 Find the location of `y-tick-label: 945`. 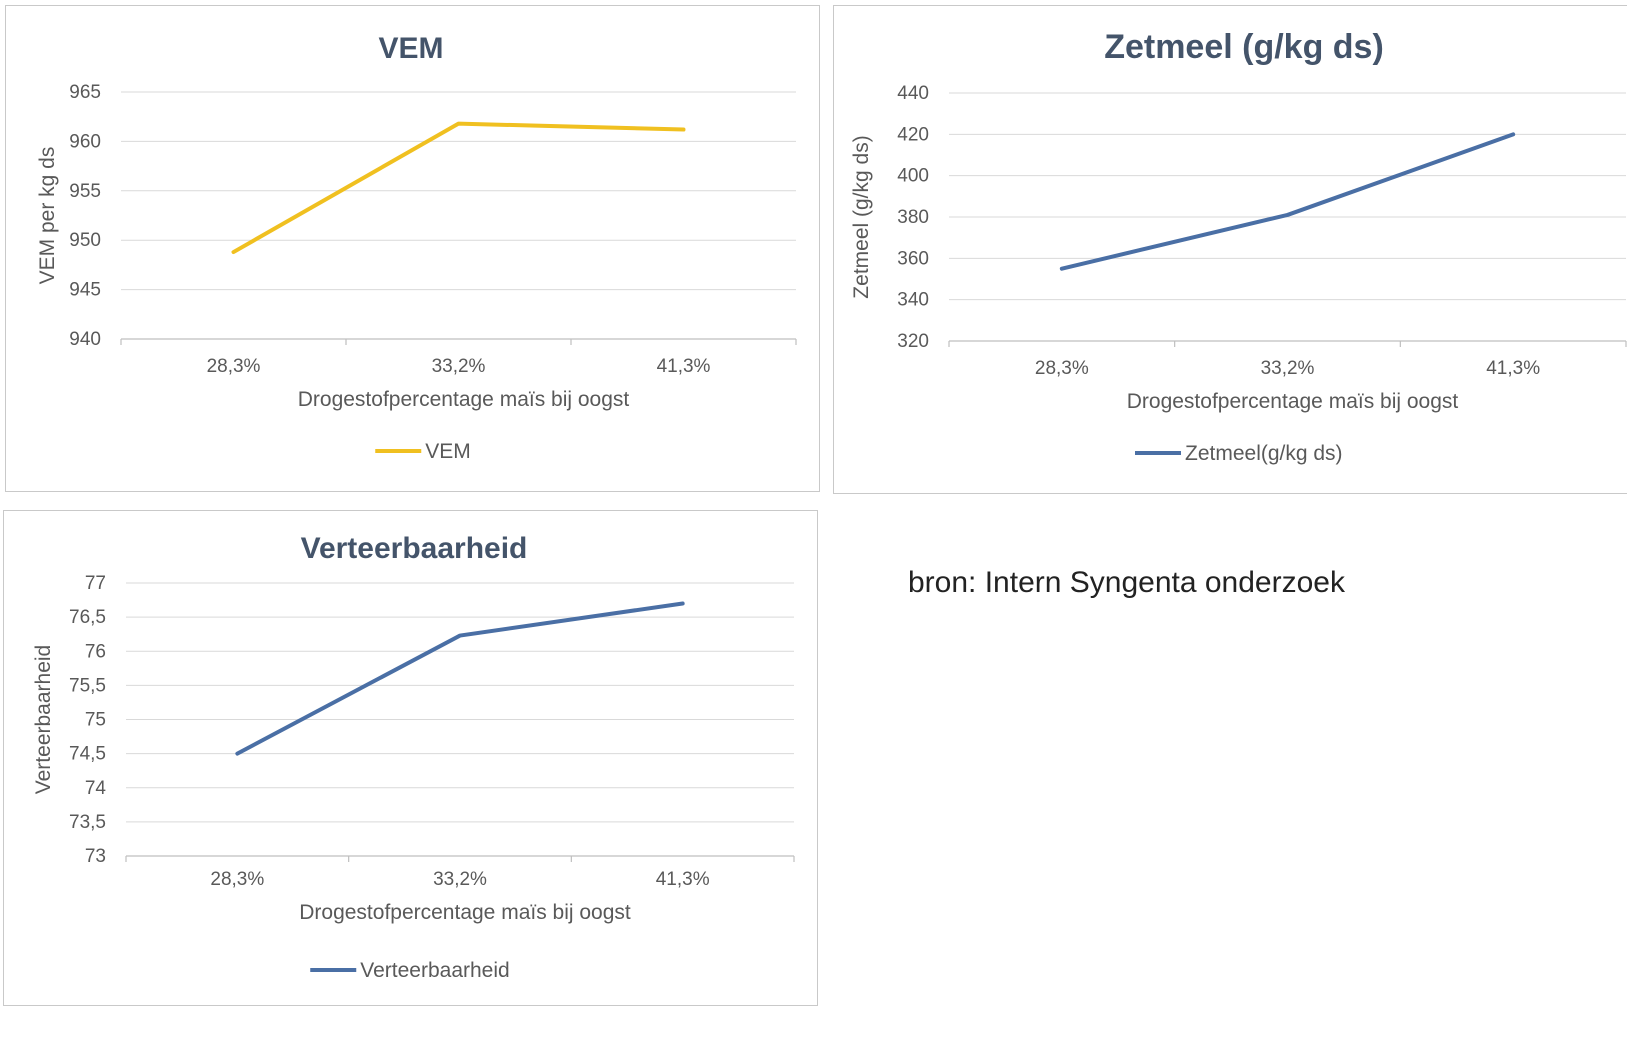

y-tick-label: 945 is located at coordinates (85, 290).